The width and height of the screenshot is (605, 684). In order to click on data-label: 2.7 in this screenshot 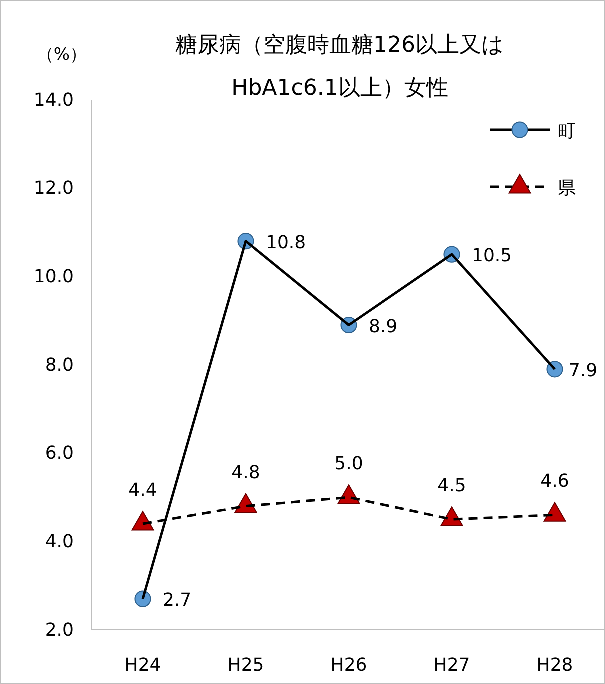, I will do `click(177, 601)`.